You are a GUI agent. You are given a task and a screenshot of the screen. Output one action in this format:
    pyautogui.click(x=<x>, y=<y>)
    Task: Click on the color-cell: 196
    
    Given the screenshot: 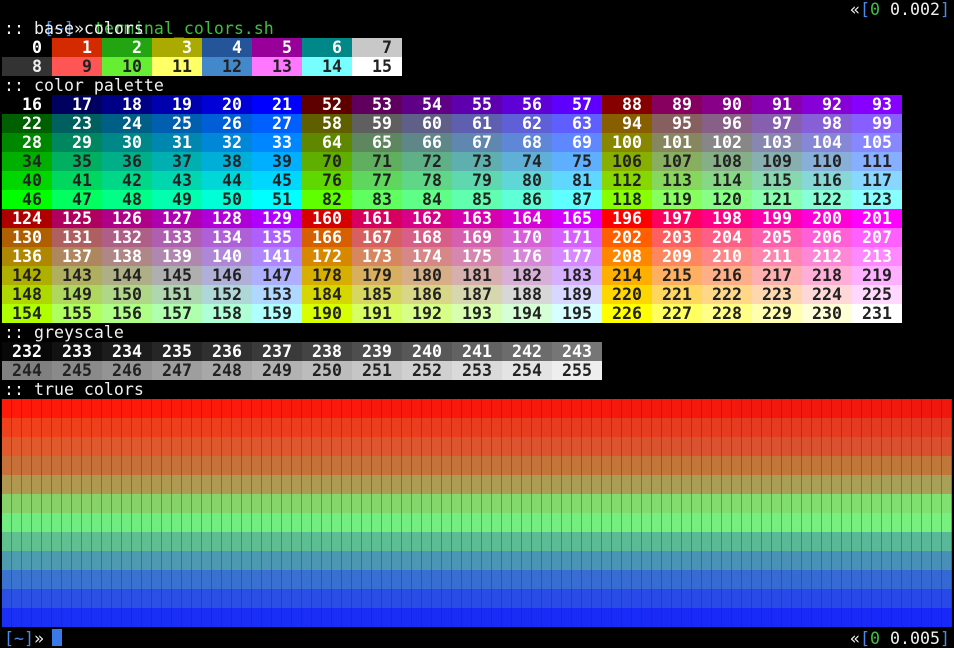 What is the action you would take?
    pyautogui.click(x=627, y=218)
    